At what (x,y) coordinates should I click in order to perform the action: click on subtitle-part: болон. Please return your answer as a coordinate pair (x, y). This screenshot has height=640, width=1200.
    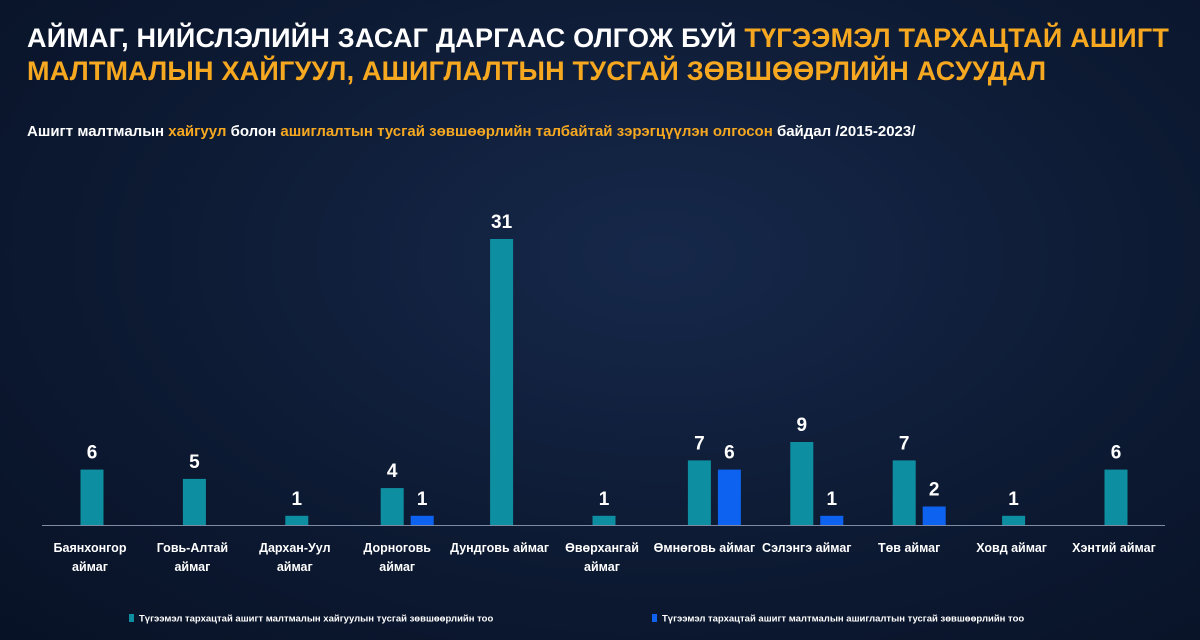
    Looking at the image, I should click on (253, 131).